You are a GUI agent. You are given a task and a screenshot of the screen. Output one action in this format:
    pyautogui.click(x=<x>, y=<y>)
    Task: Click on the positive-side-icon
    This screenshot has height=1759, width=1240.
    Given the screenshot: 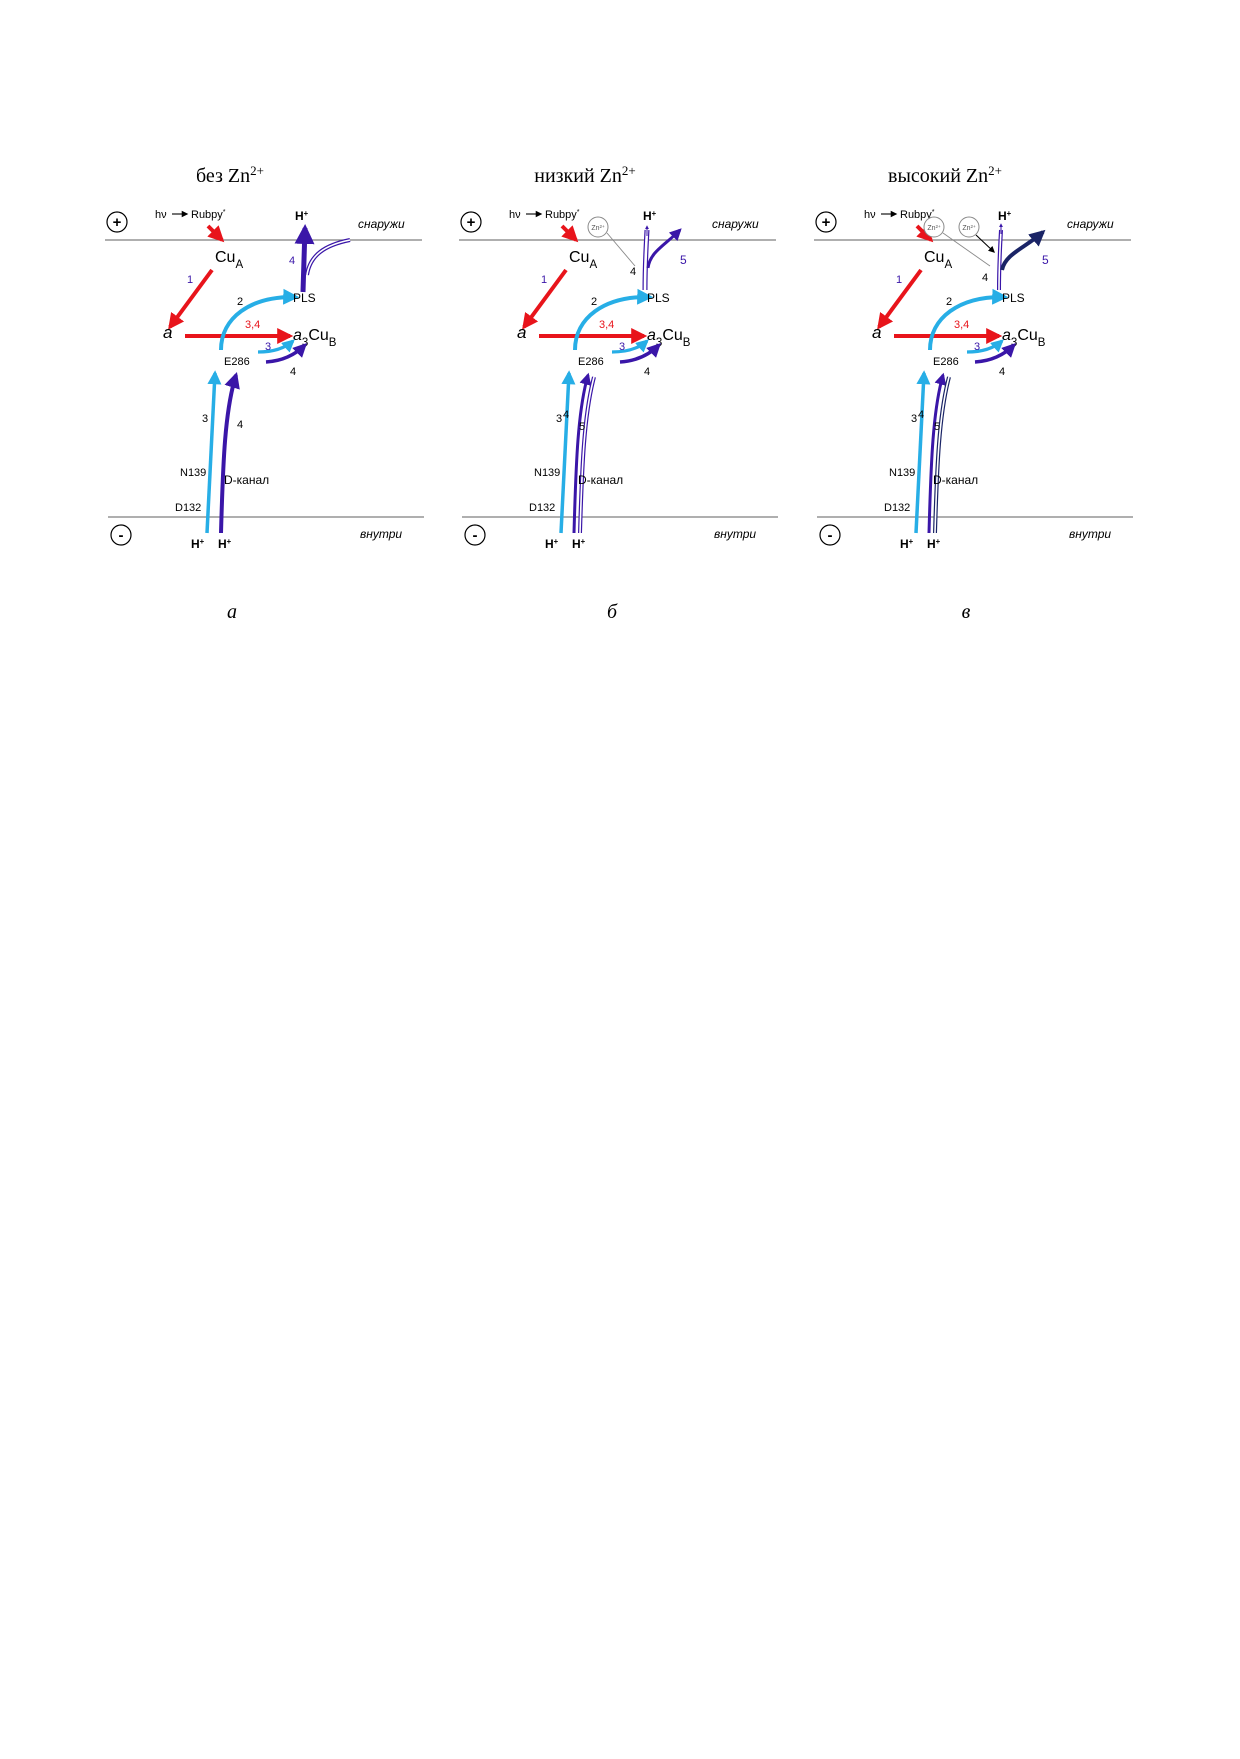 What is the action you would take?
    pyautogui.click(x=826, y=222)
    